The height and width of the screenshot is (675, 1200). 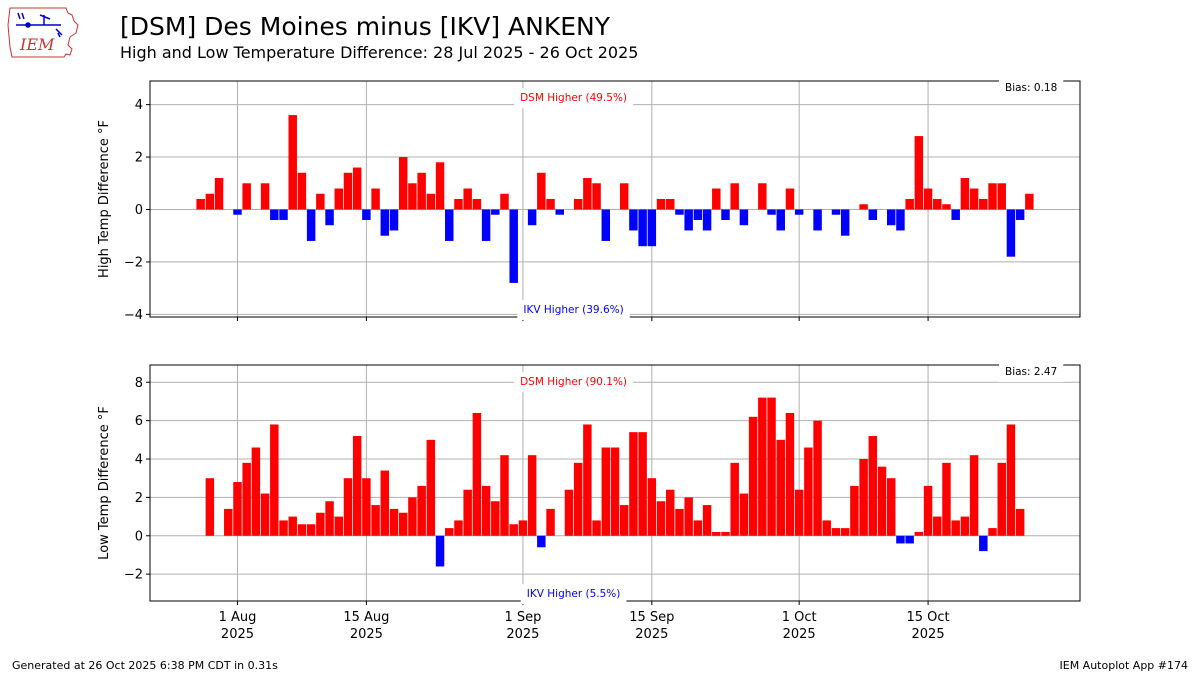 What do you see at coordinates (133, 315) in the screenshot?
I see `y-tick-label: −4` at bounding box center [133, 315].